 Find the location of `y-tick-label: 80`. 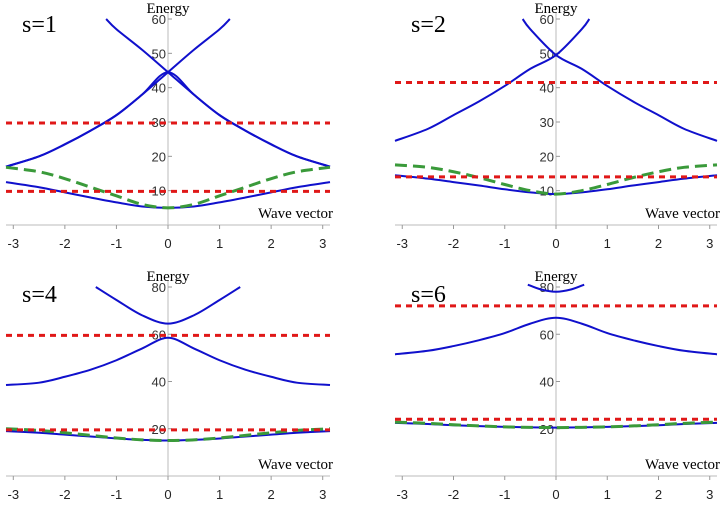

y-tick-label: 80 is located at coordinates (159, 287).